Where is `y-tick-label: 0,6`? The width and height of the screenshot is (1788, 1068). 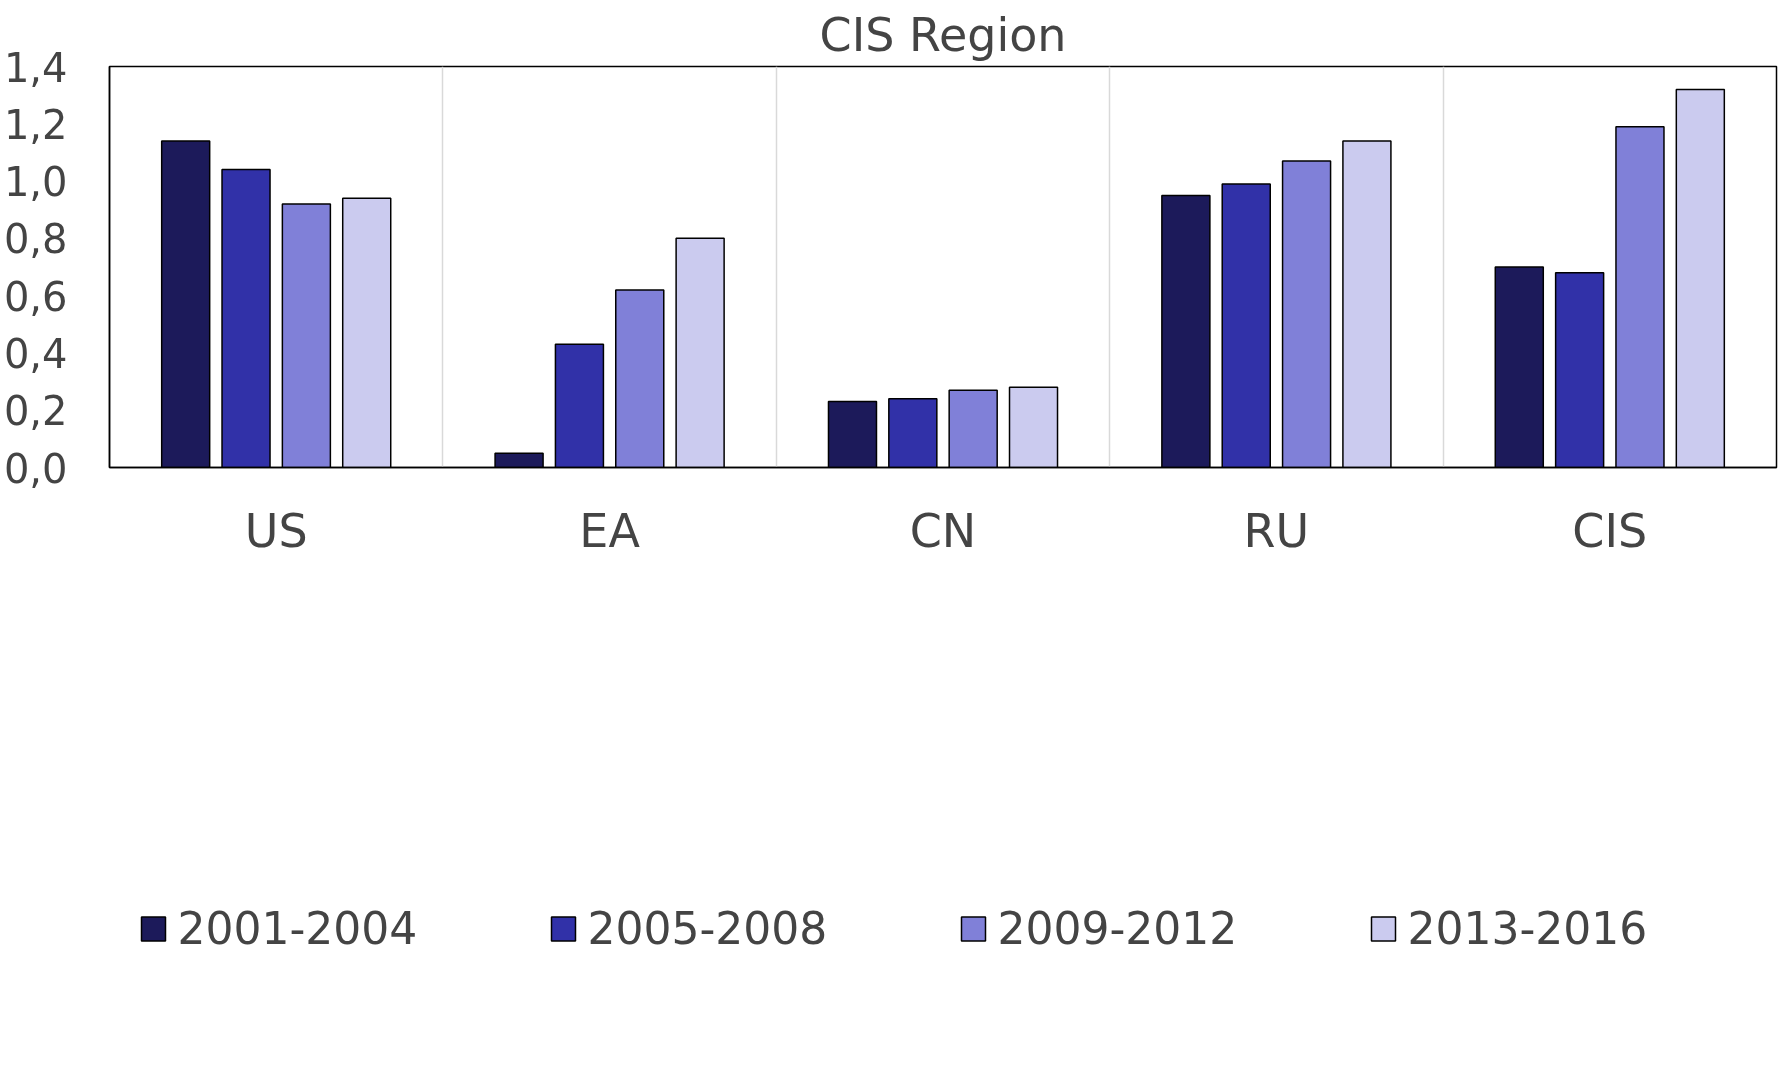
y-tick-label: 0,6 is located at coordinates (35, 296).